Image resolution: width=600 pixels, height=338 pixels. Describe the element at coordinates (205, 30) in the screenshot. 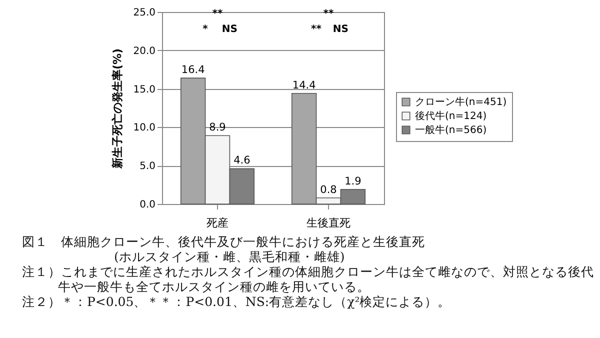

I see `annotation: *` at that location.